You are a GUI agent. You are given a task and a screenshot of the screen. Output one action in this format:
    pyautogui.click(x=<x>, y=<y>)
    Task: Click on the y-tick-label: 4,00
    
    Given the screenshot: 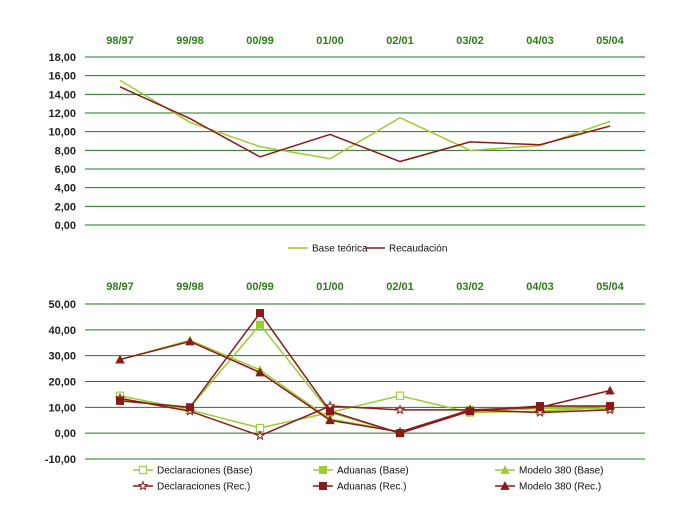 What is the action you would take?
    pyautogui.click(x=65, y=189)
    